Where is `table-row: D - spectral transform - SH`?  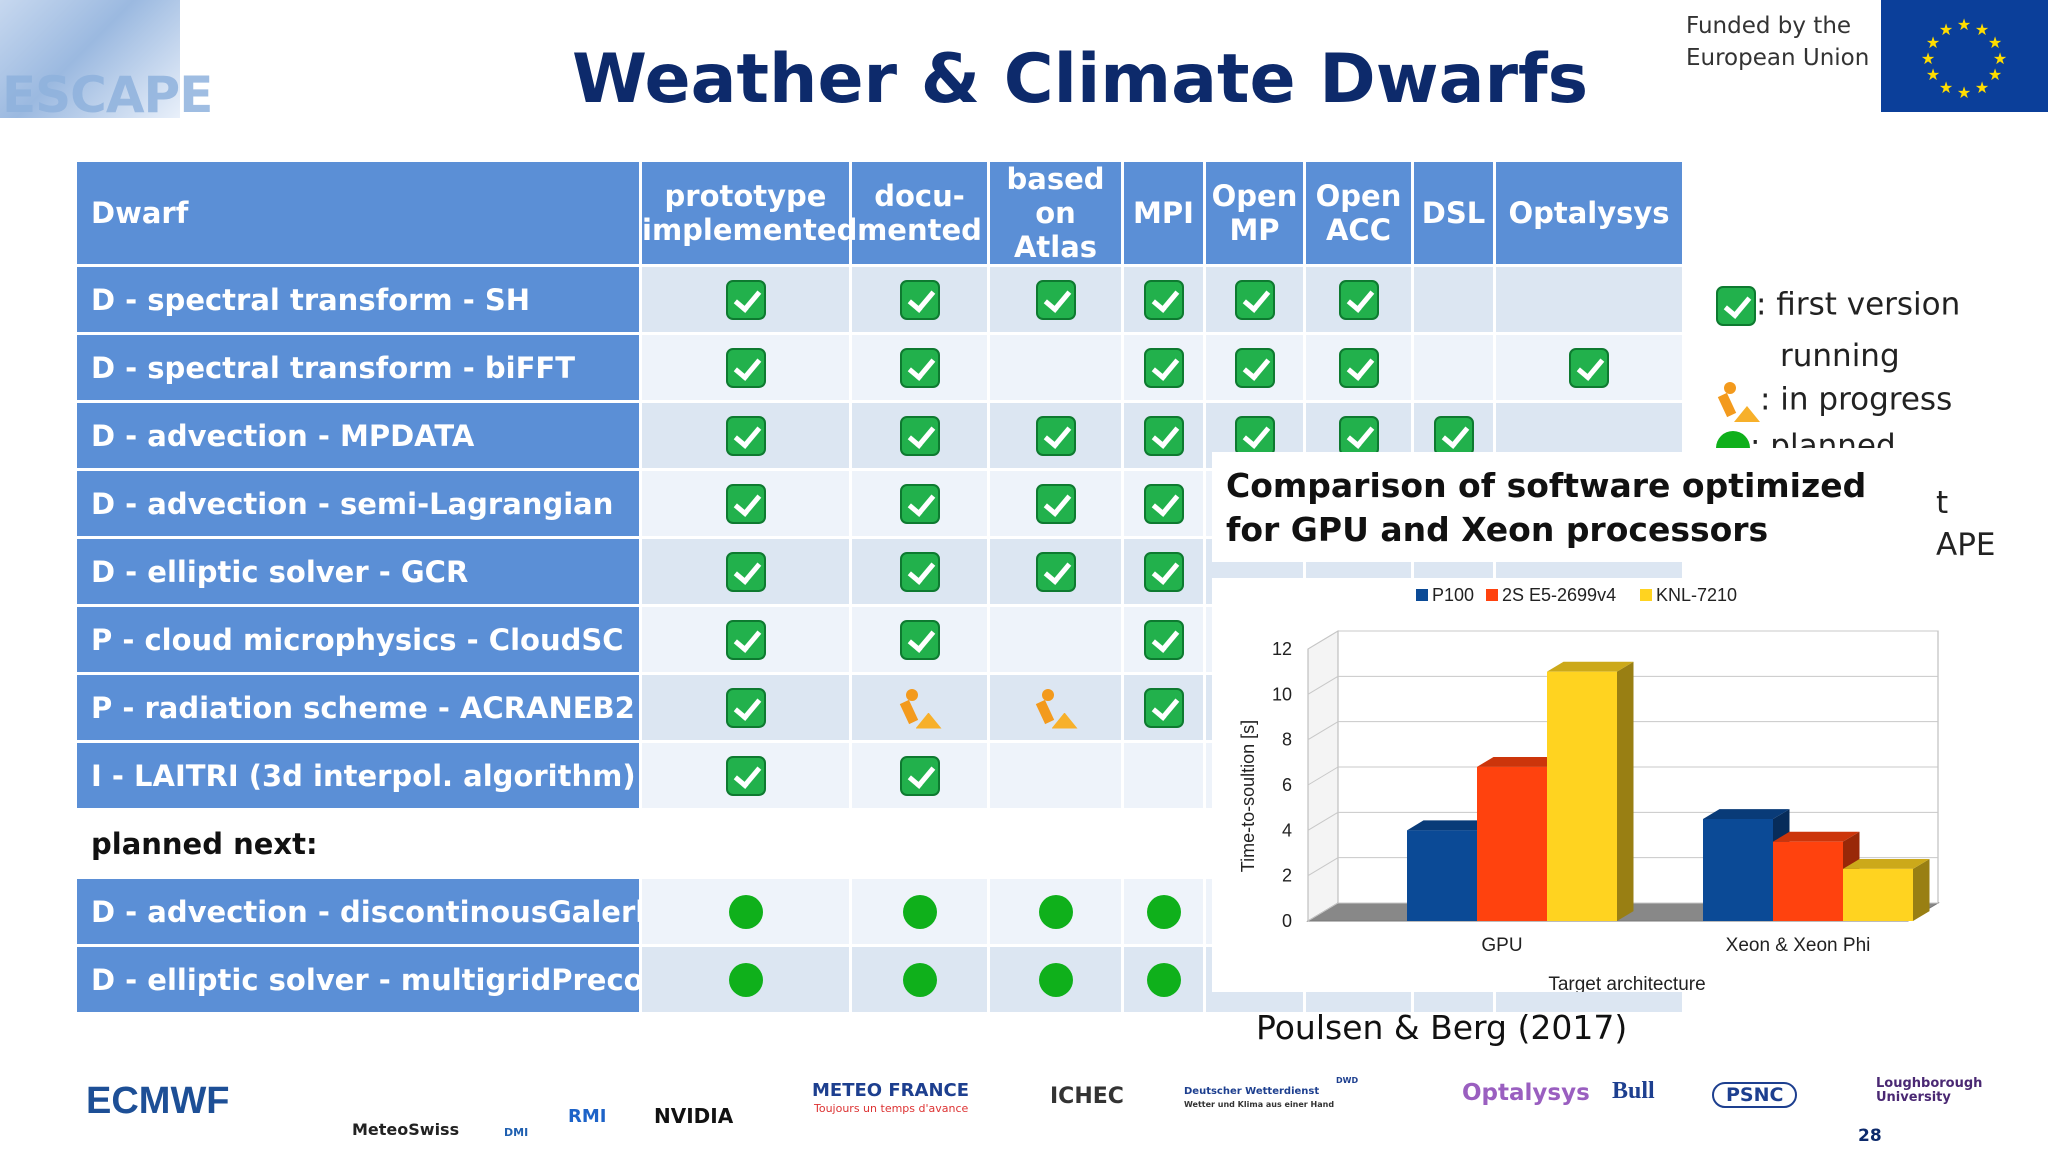
table-row: D - spectral transform - SH is located at coordinates (879, 299).